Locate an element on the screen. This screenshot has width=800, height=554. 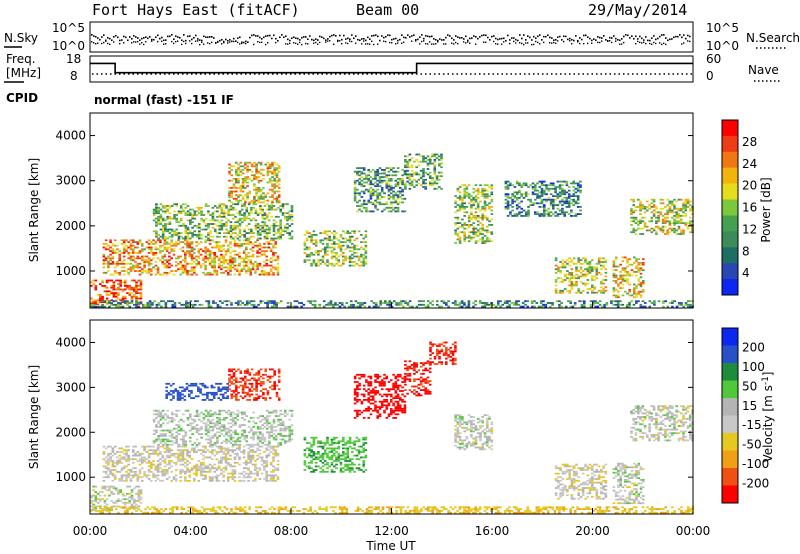
colorbar-tick-label: 20 is located at coordinates (749, 186).